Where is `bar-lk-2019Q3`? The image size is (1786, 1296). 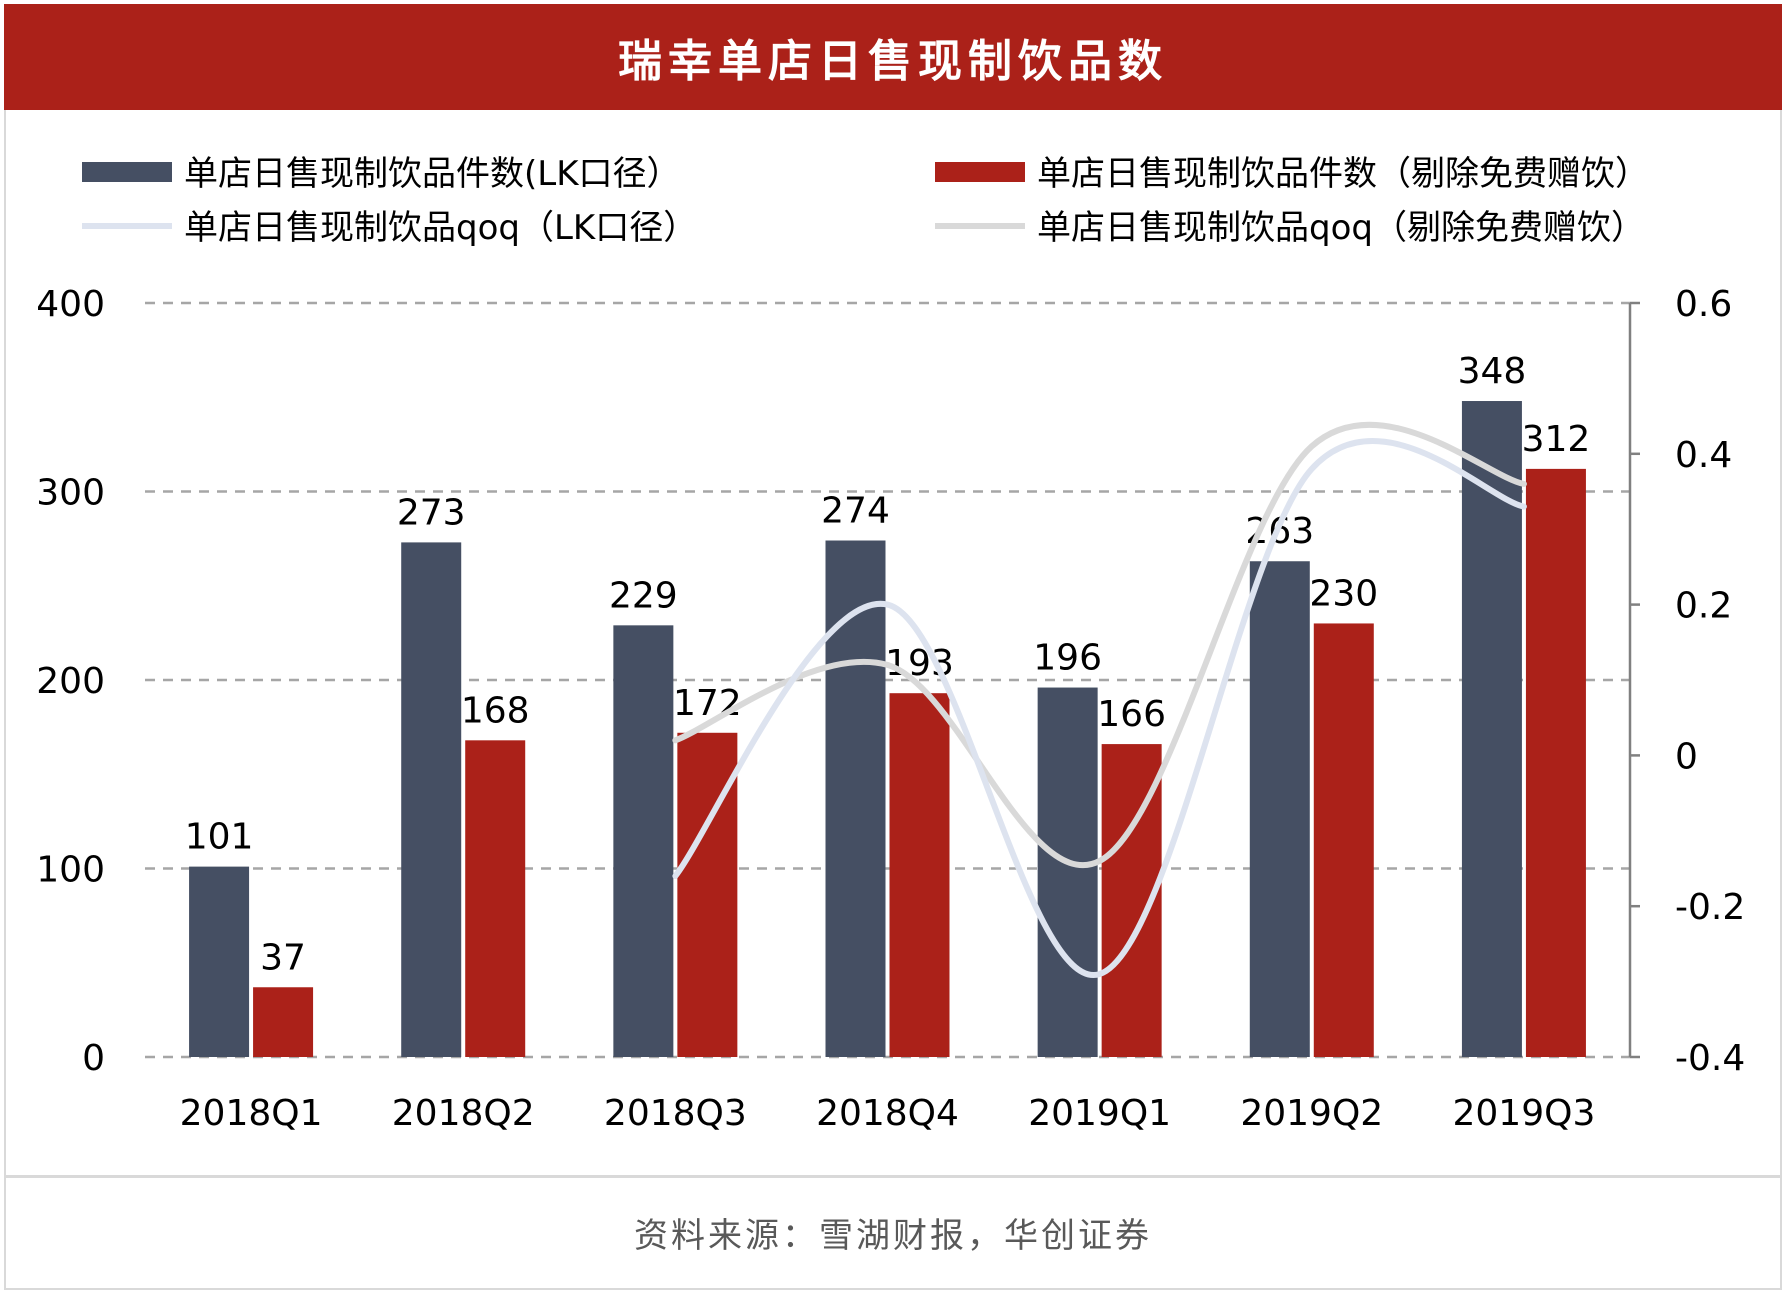 bar-lk-2019Q3 is located at coordinates (1491, 729).